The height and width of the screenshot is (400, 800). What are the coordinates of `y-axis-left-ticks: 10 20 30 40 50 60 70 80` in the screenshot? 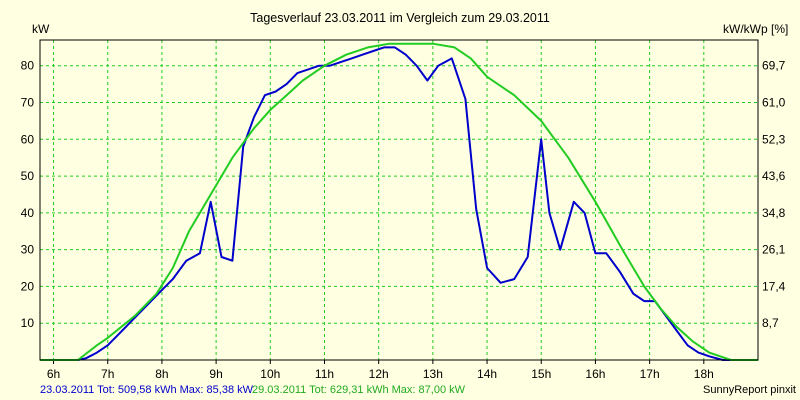 It's located at (28, 194).